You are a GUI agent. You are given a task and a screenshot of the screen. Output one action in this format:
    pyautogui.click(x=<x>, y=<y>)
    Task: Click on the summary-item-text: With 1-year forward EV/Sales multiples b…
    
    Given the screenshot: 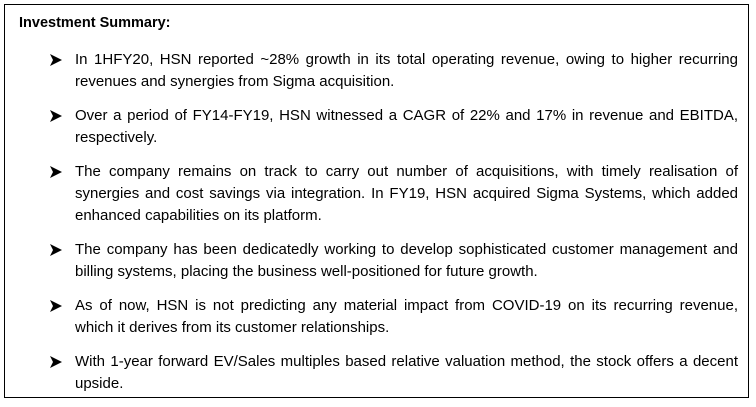 What is the action you would take?
    pyautogui.click(x=406, y=372)
    